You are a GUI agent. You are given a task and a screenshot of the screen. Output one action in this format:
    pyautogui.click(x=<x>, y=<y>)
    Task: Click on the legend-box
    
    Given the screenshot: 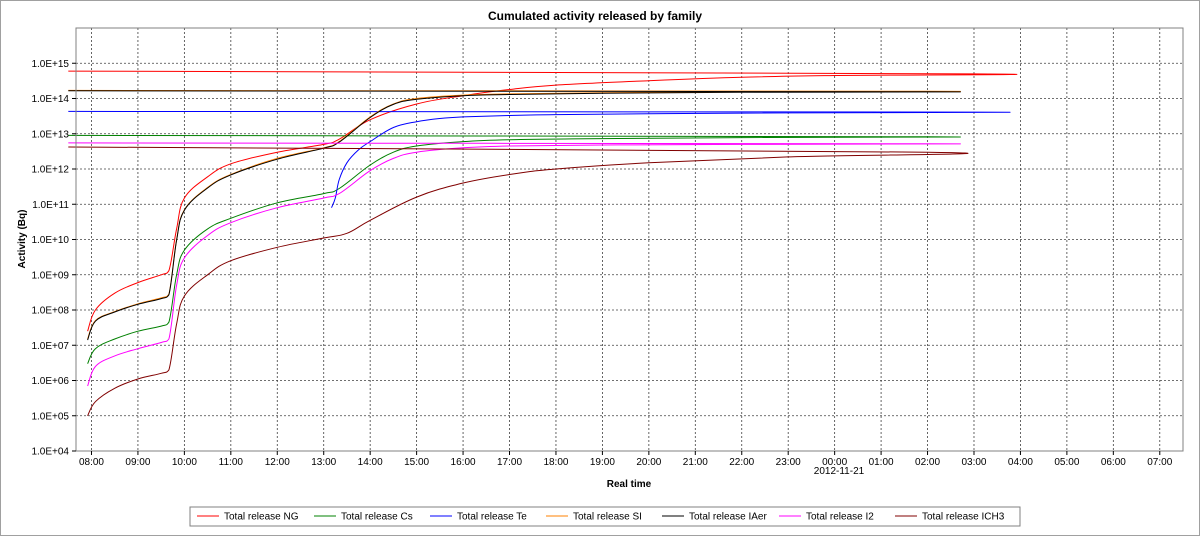 What is the action you would take?
    pyautogui.click(x=605, y=516)
    